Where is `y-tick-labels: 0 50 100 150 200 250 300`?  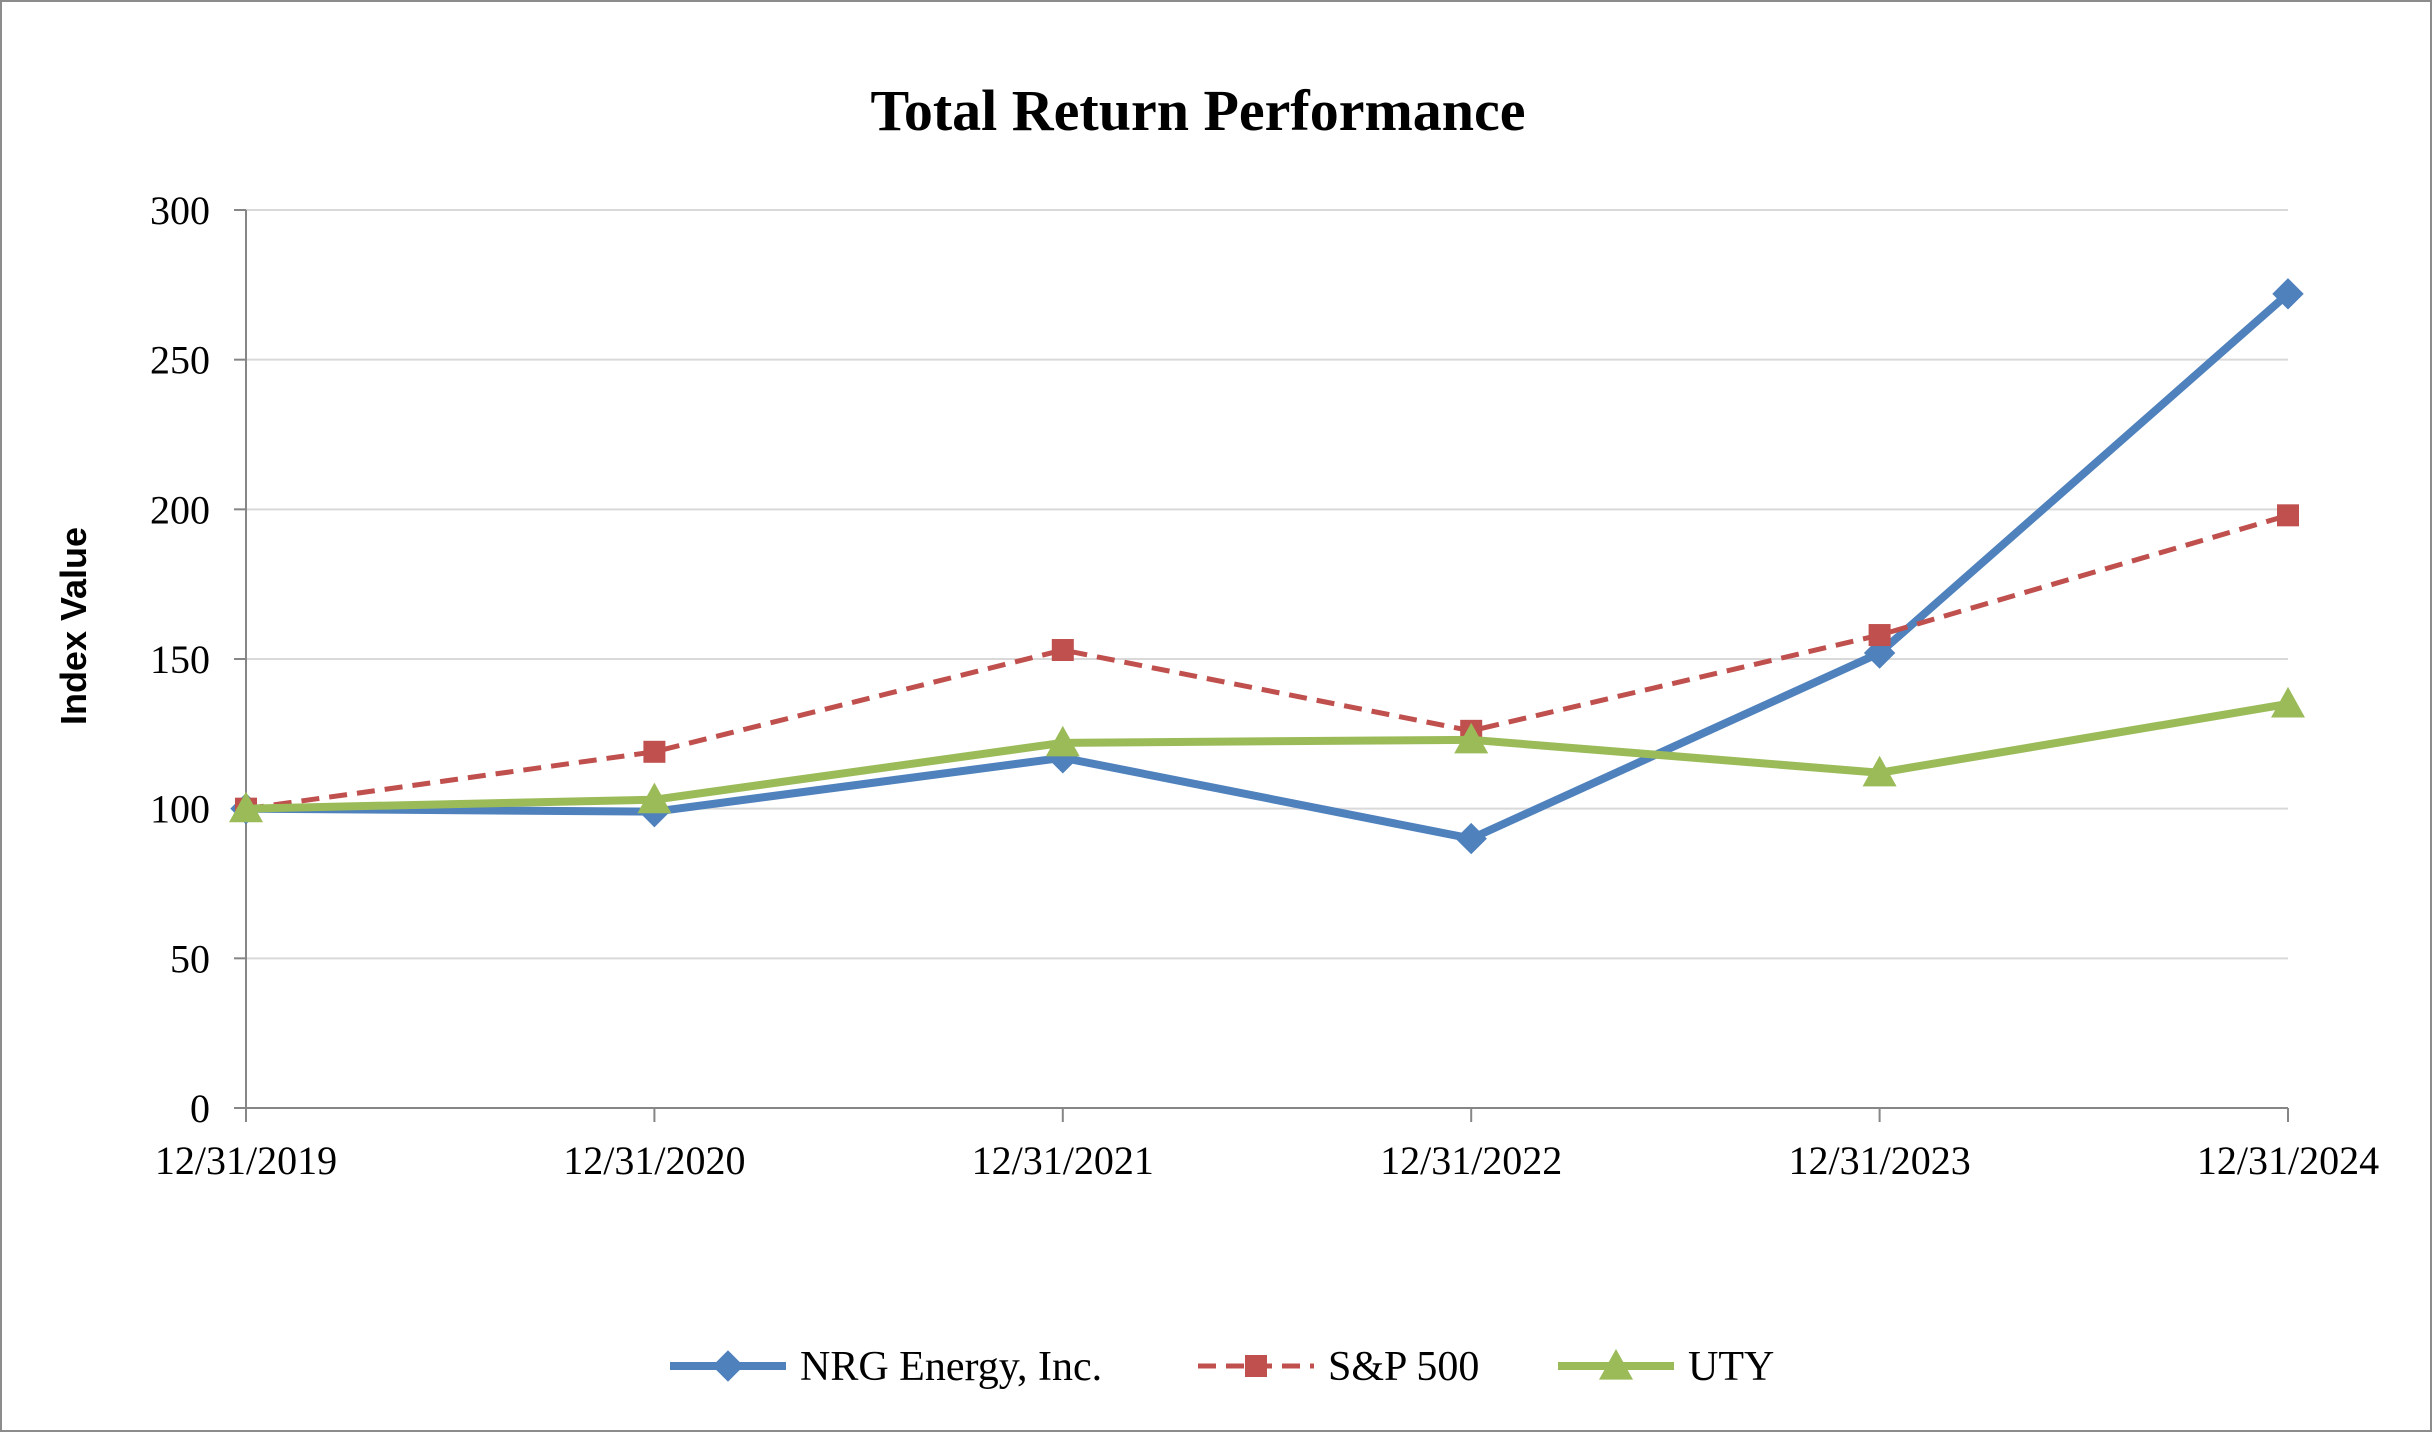 y-tick-labels: 0 50 100 150 200 250 300 is located at coordinates (180, 659).